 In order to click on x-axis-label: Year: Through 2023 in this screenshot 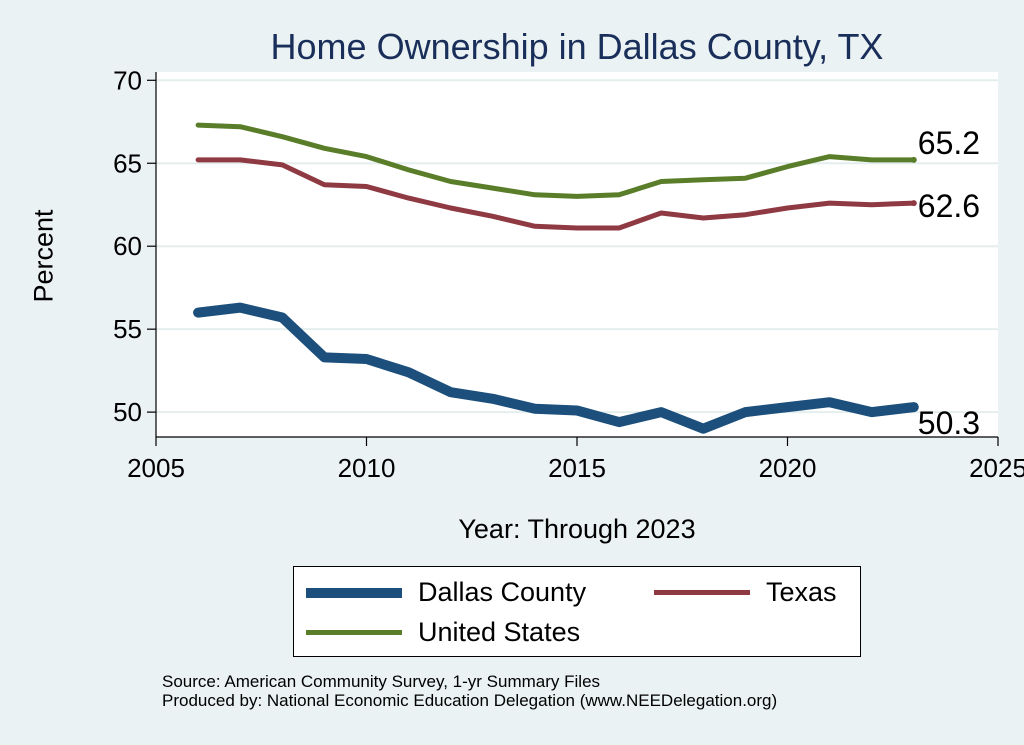, I will do `click(577, 529)`.